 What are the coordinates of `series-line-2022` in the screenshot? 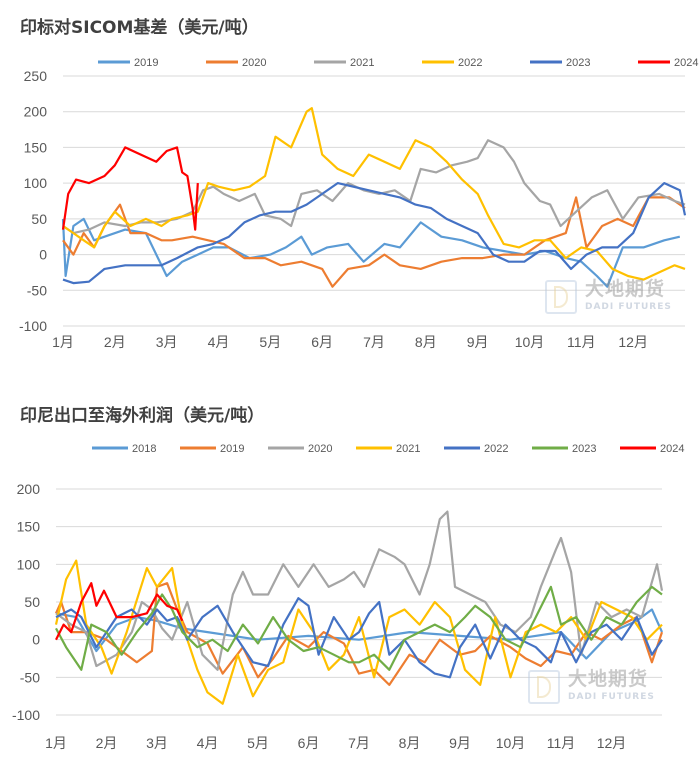 It's located at (359, 638).